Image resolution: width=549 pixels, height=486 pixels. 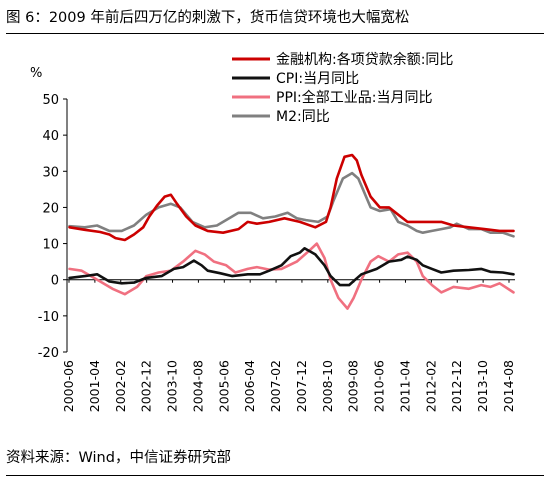 I want to click on x-tick-label: 2002-02, so click(x=120, y=386).